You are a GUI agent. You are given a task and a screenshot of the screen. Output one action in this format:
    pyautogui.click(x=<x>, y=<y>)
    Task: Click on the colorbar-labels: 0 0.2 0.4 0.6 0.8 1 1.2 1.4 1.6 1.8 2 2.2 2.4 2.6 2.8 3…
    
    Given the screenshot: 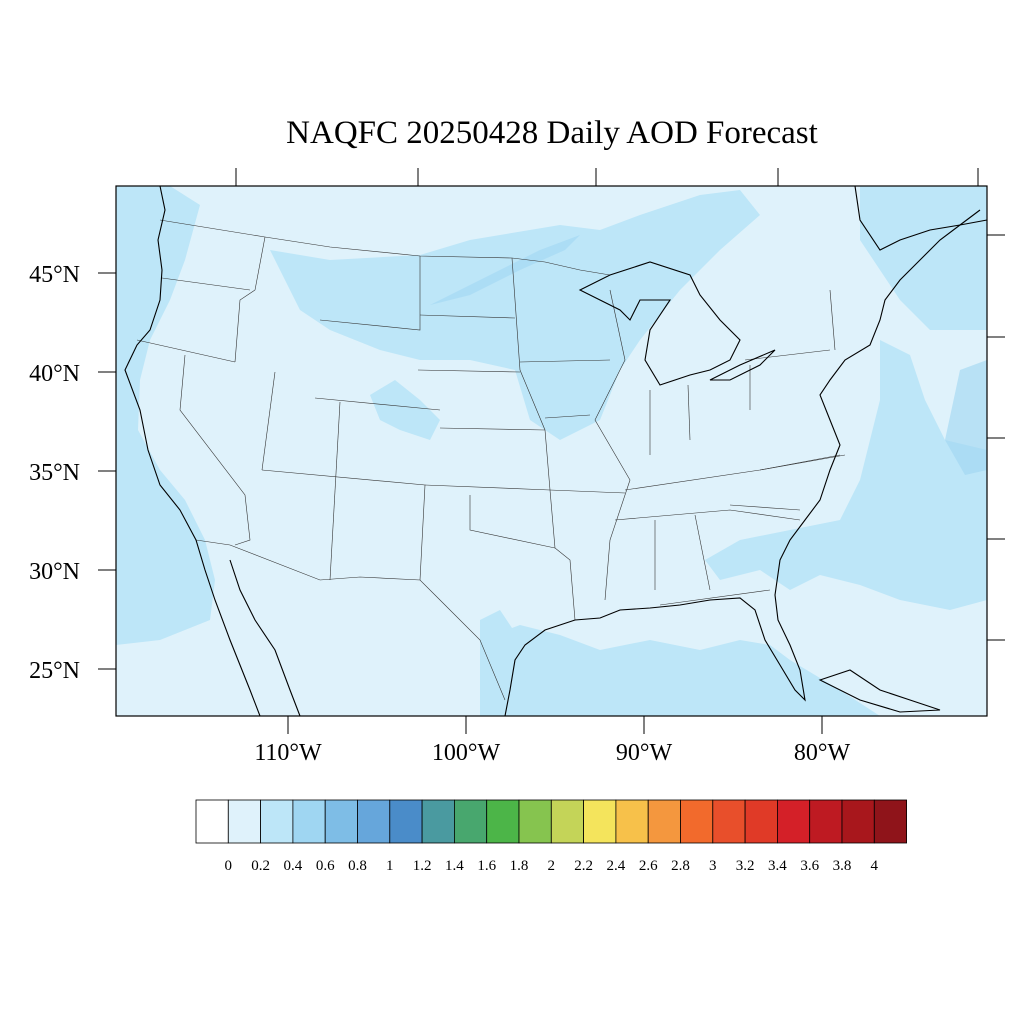 What is the action you would take?
    pyautogui.click(x=552, y=866)
    